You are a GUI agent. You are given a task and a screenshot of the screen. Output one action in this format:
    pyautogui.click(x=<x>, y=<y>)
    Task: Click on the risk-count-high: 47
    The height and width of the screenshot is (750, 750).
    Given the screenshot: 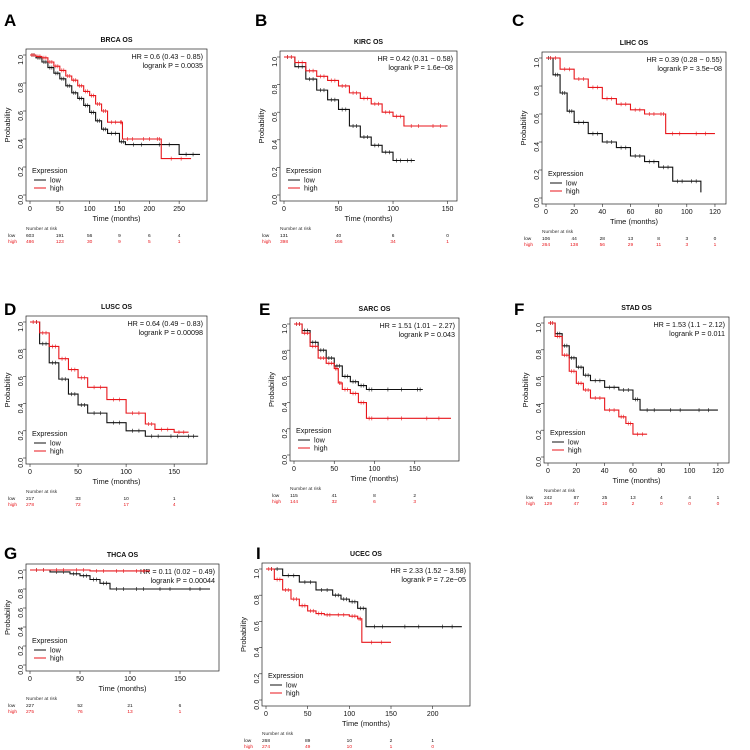 What is the action you would take?
    pyautogui.click(x=577, y=504)
    